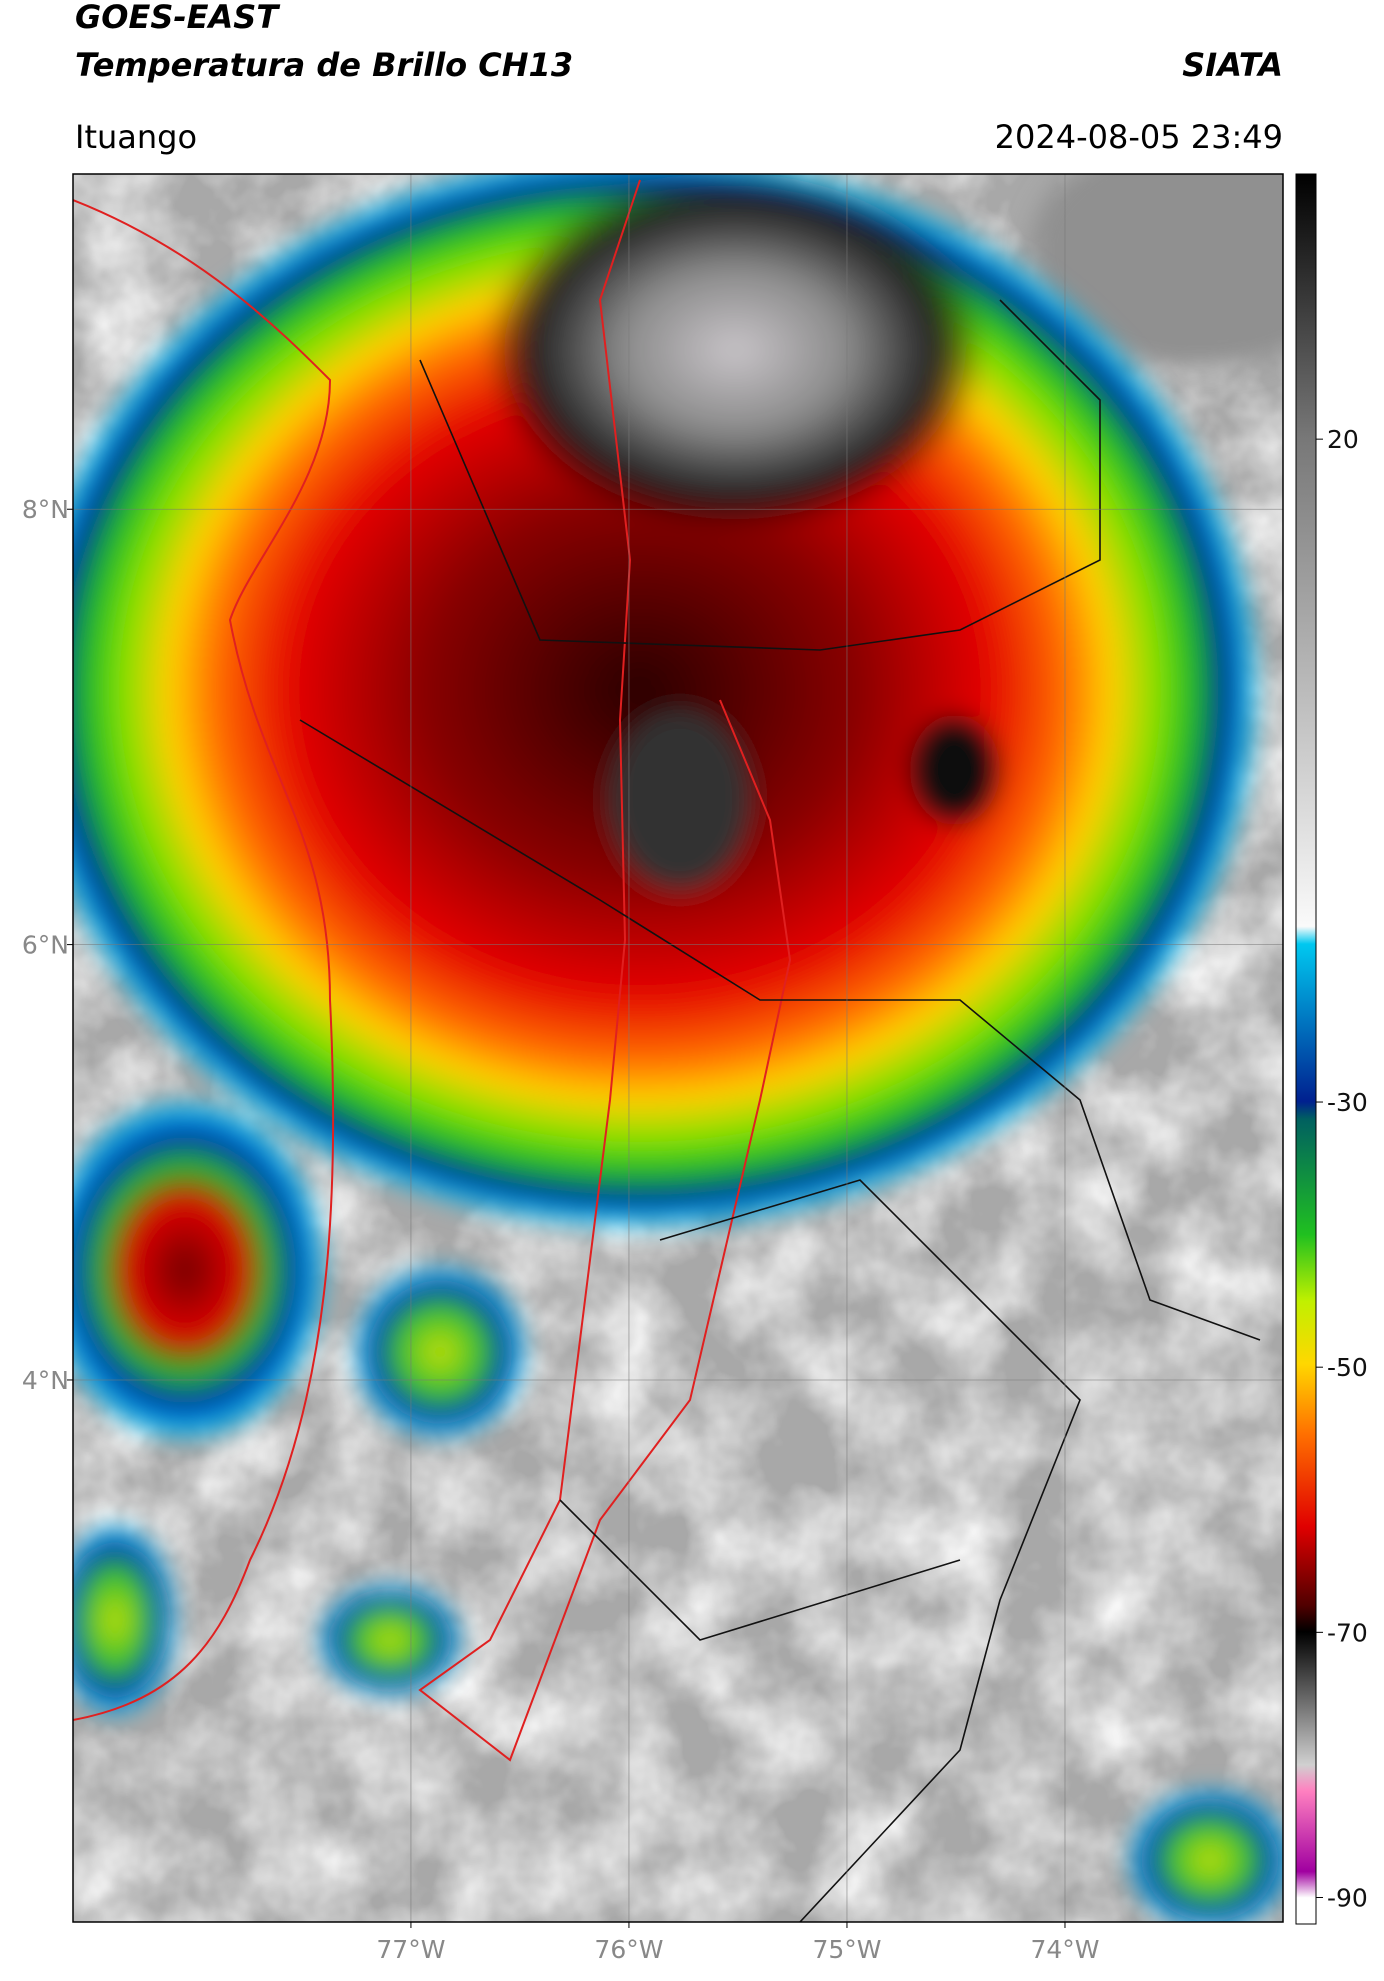 The image size is (1384, 1981). What do you see at coordinates (1139, 137) in the screenshot?
I see `timestamp: 2024-08-05 23:49` at bounding box center [1139, 137].